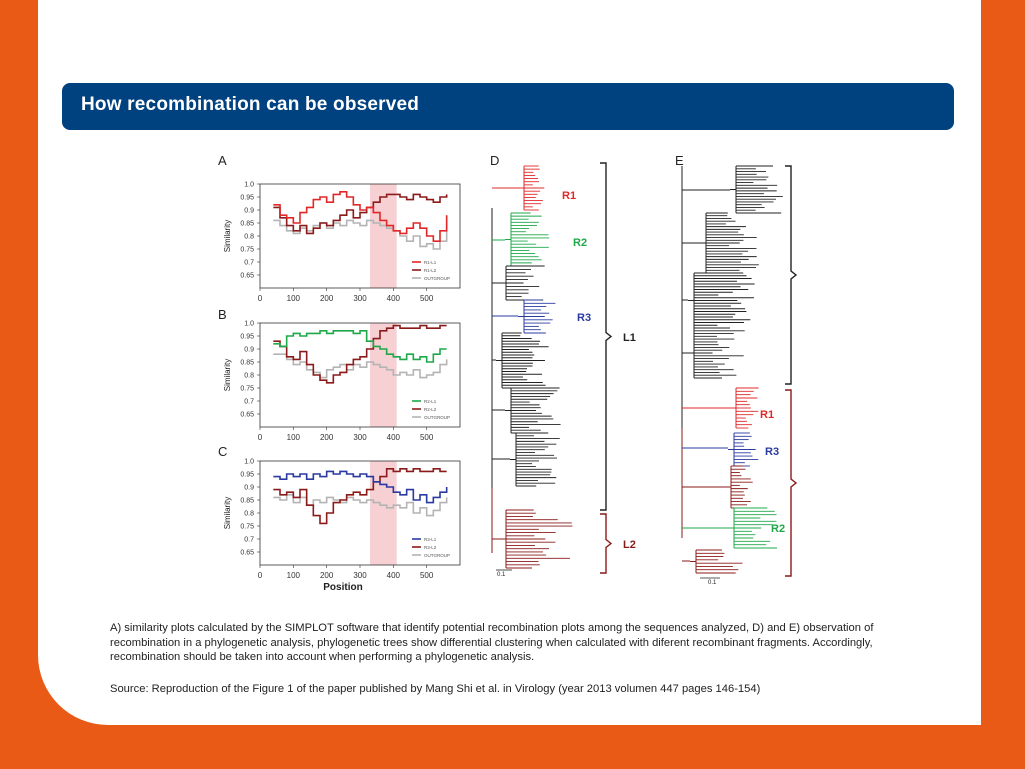 The height and width of the screenshot is (769, 1025). I want to click on legend-label-a: OUTGROUP, so click(437, 278).